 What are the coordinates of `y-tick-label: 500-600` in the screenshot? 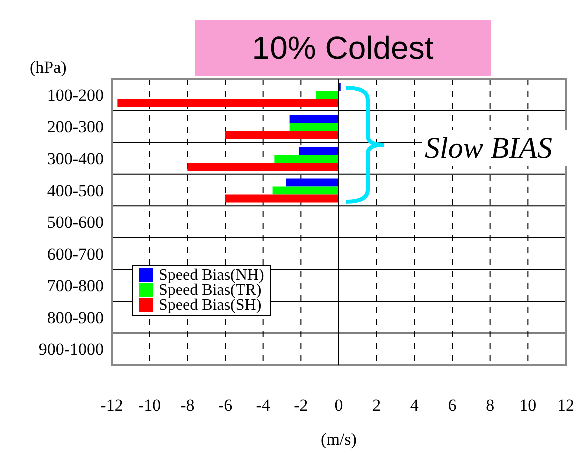 It's located at (75, 222).